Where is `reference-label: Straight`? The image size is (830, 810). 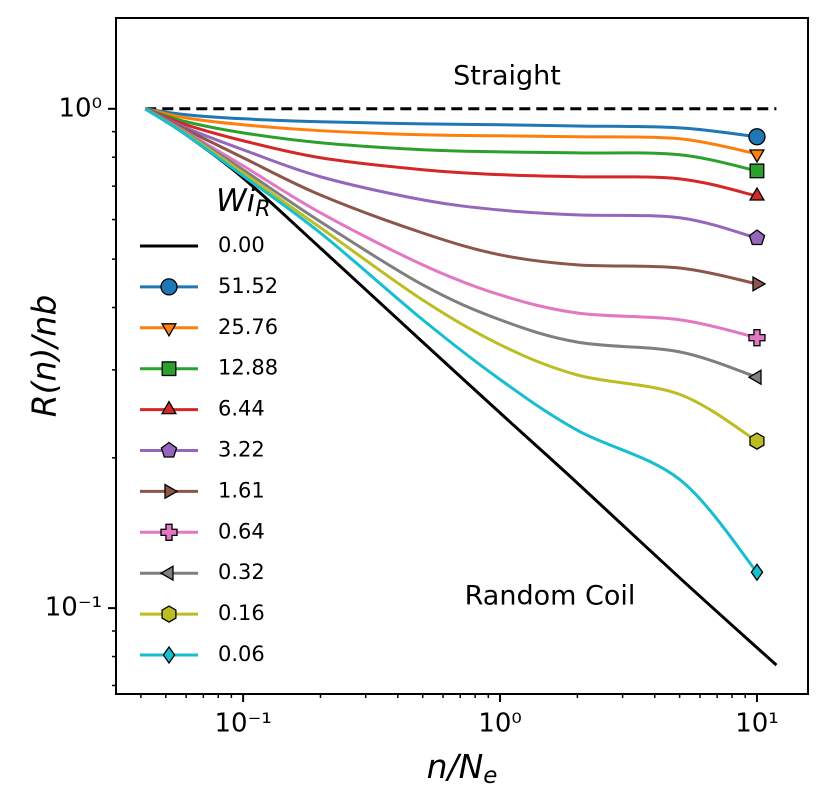 reference-label: Straight is located at coordinates (507, 76).